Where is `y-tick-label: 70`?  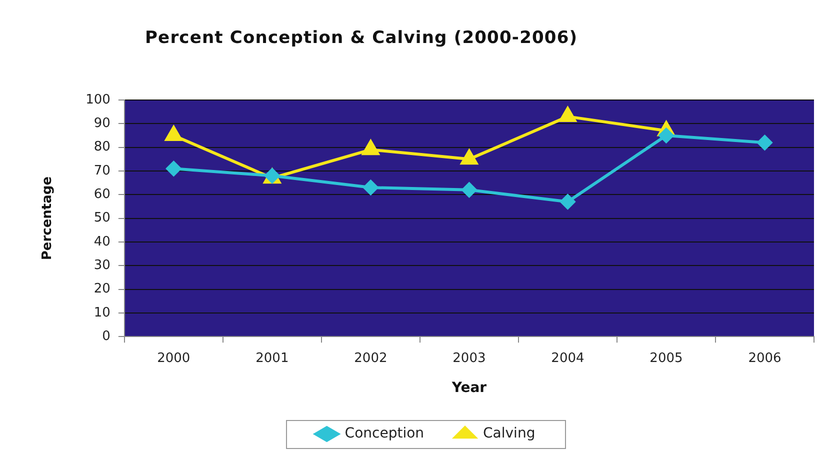 y-tick-label: 70 is located at coordinates (102, 170).